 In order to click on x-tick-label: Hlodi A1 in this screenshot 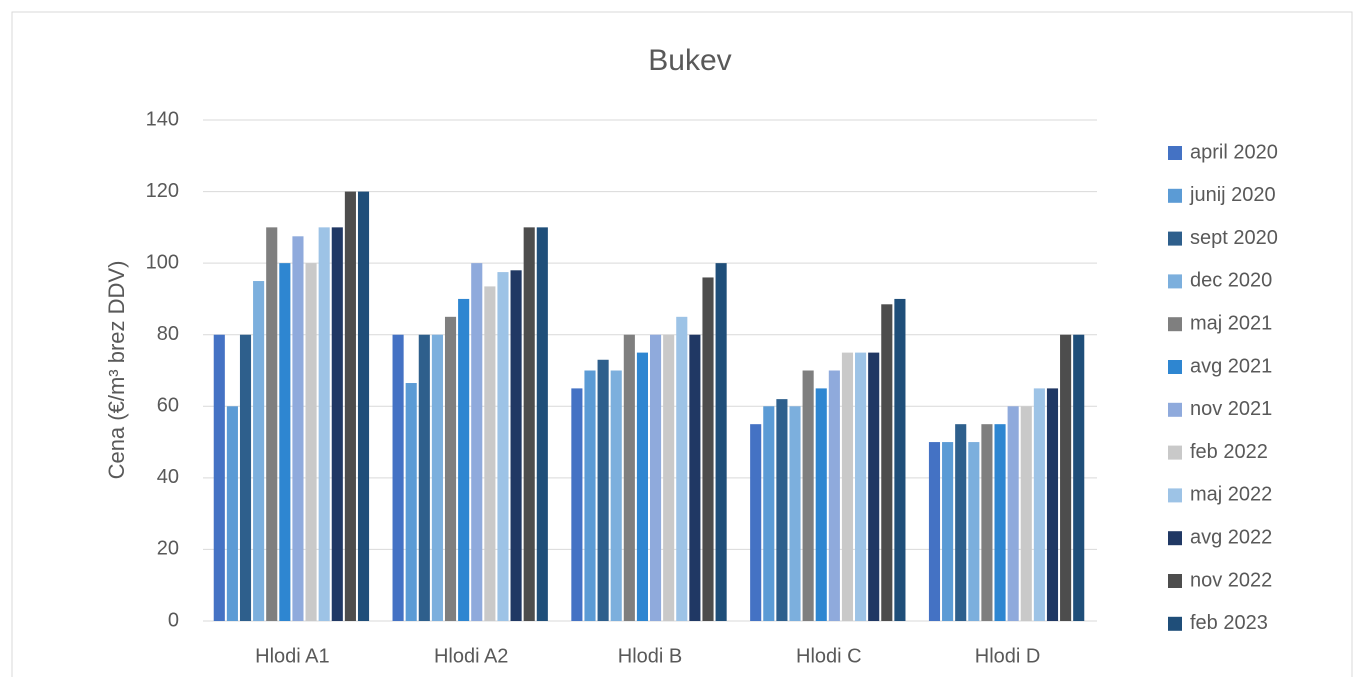, I will do `click(292, 656)`.